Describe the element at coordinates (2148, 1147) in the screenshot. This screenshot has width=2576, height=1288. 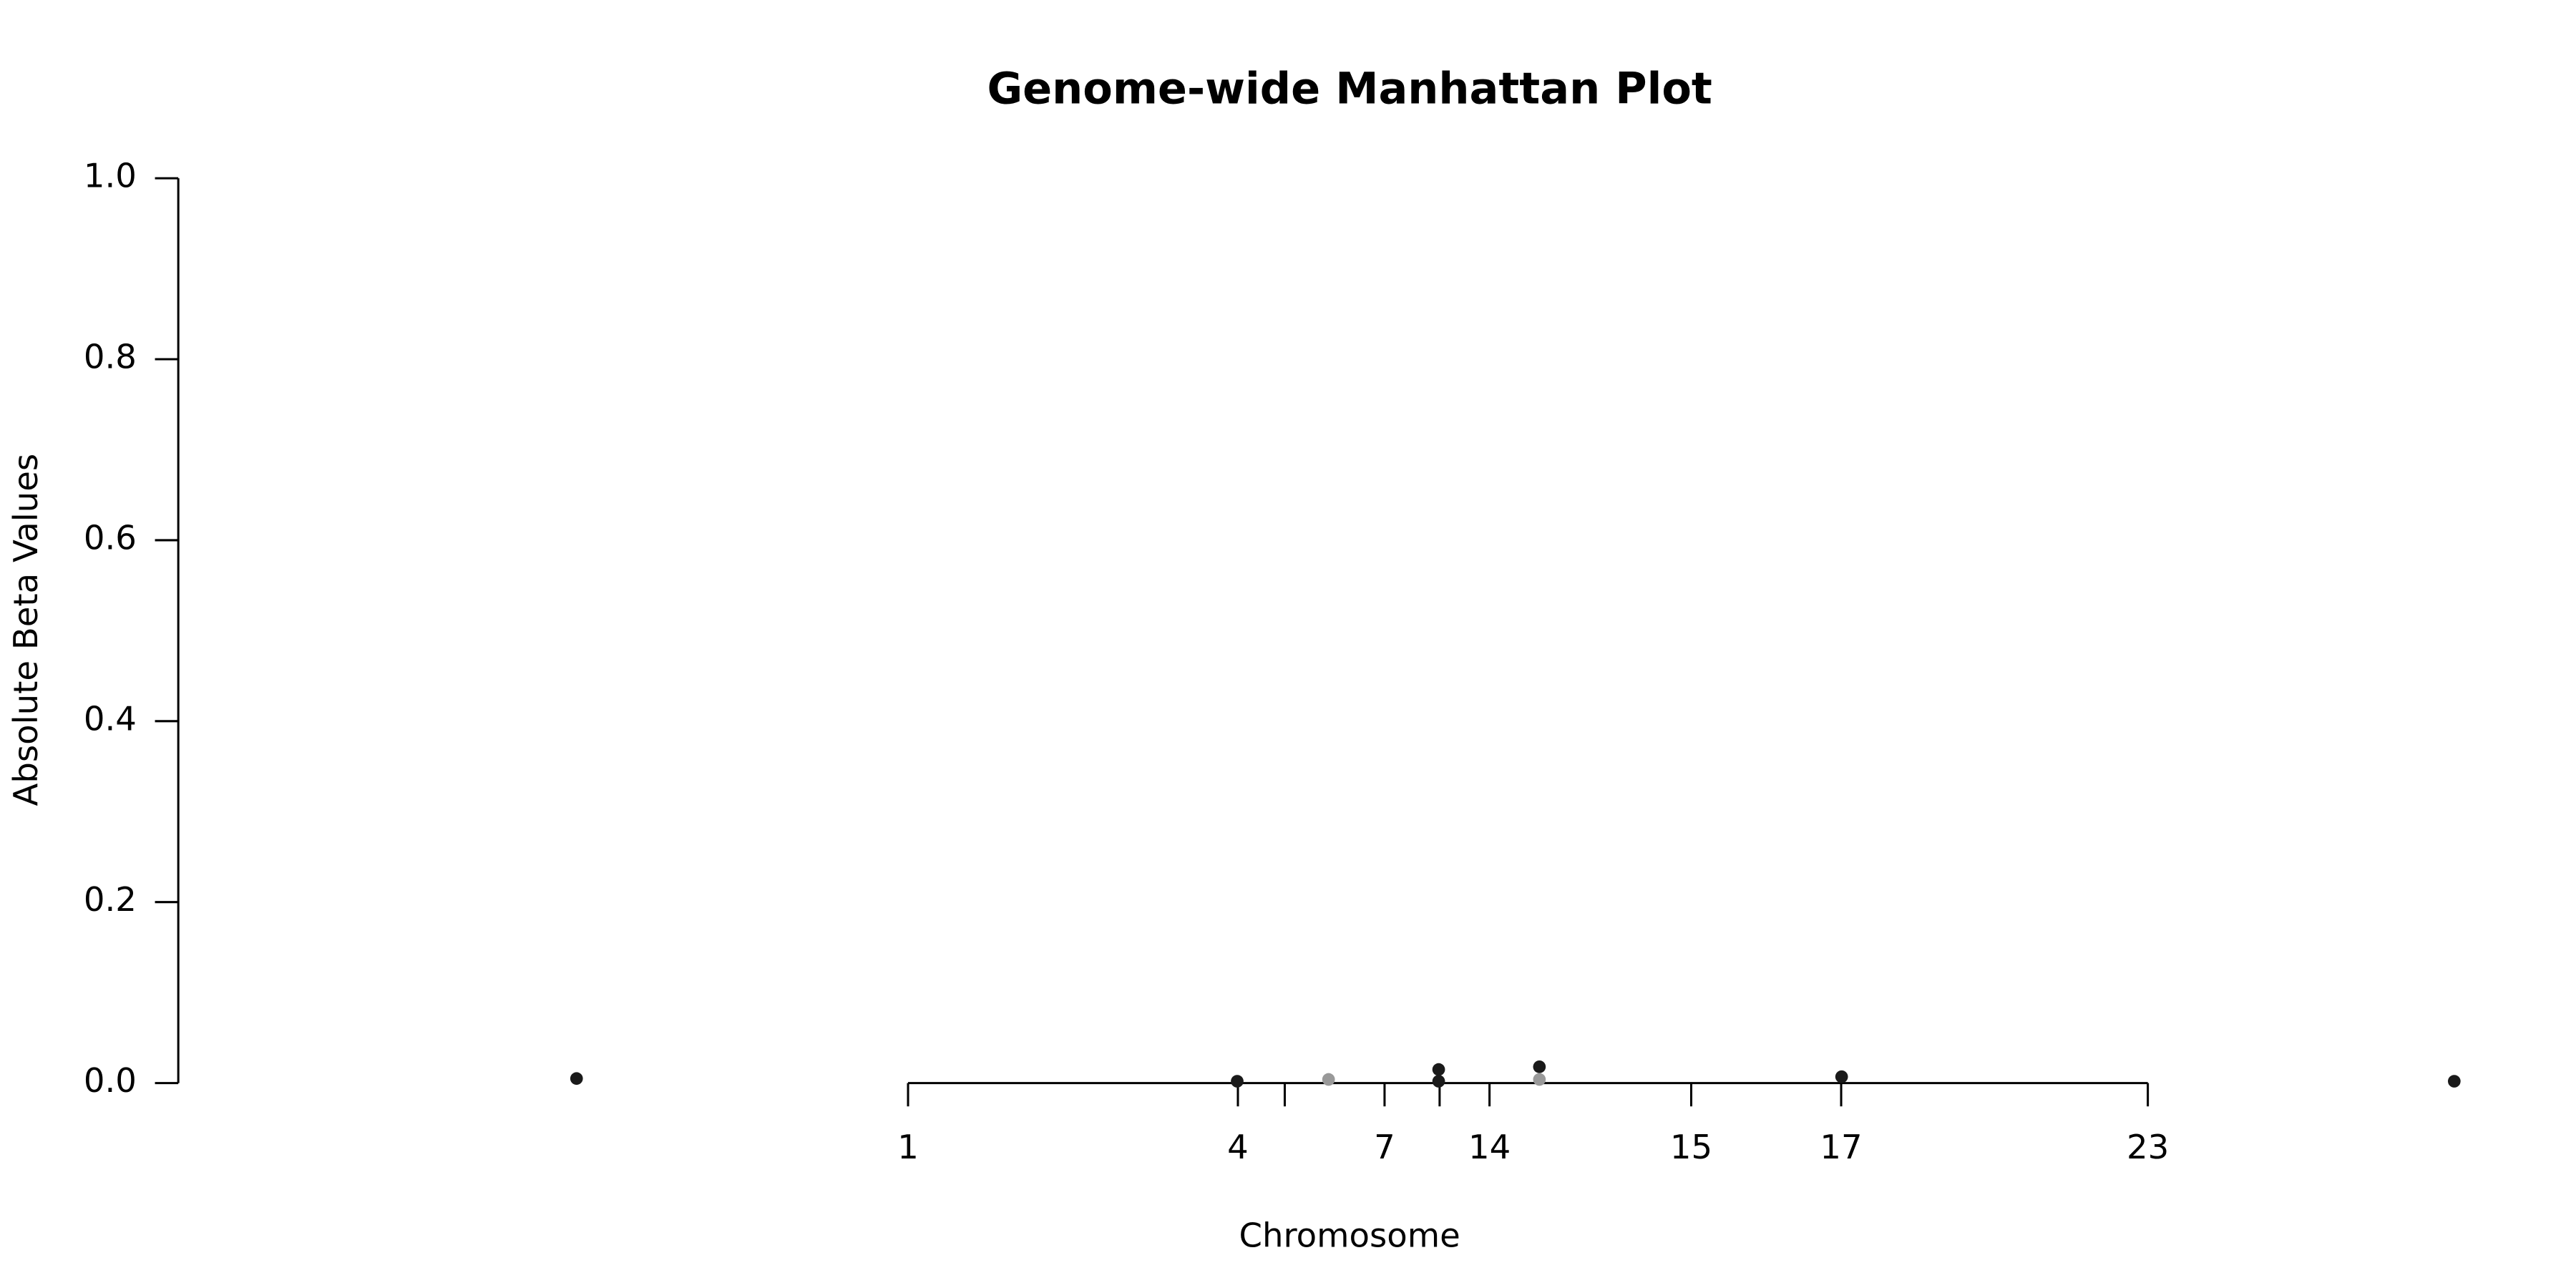
I see `x-tick-label: 23` at that location.